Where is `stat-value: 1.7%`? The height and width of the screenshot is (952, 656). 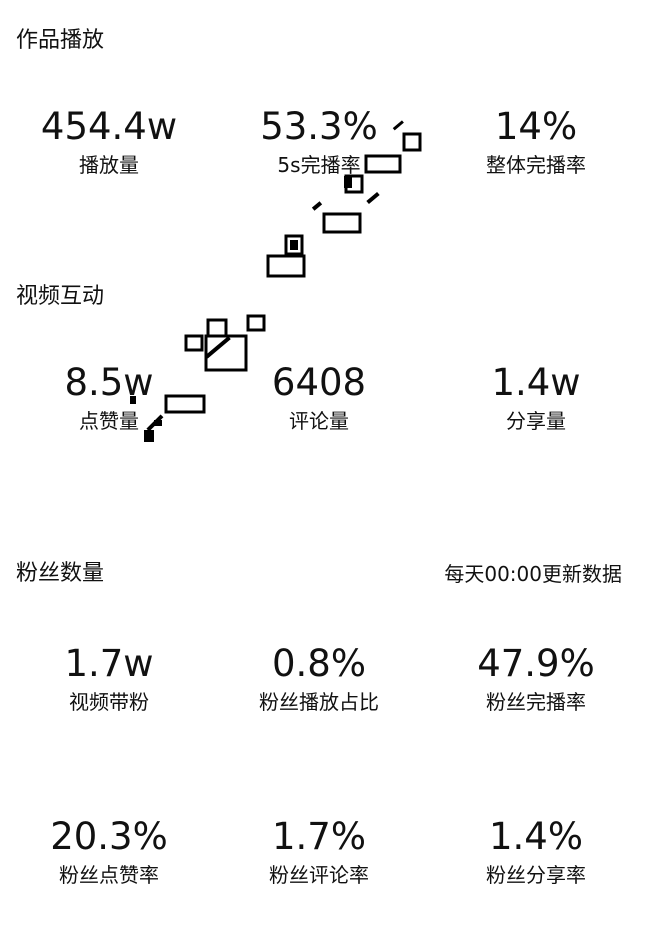
stat-value: 1.7% is located at coordinates (319, 836).